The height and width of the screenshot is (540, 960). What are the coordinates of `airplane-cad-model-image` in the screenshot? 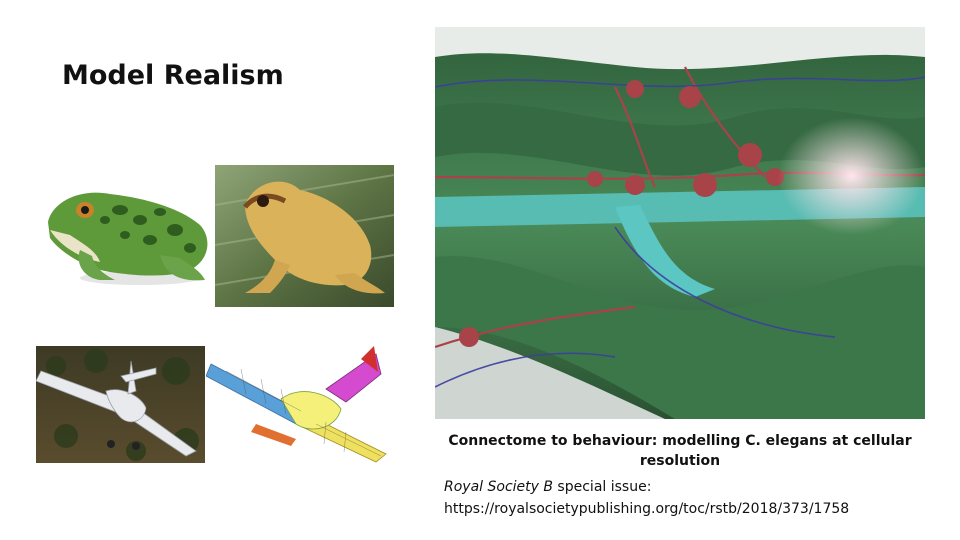 It's located at (299, 405).